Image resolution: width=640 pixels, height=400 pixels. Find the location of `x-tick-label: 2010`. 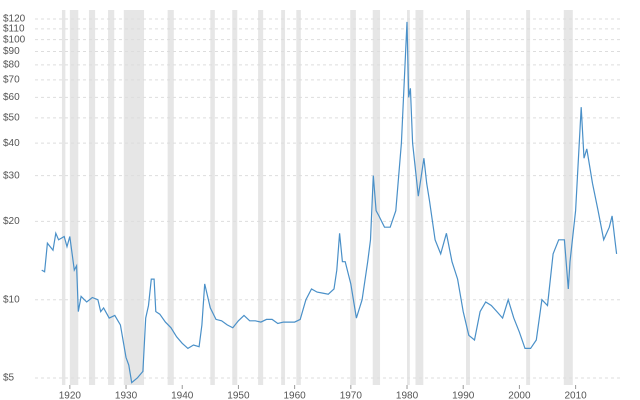

x-tick-label: 2010 is located at coordinates (575, 395).